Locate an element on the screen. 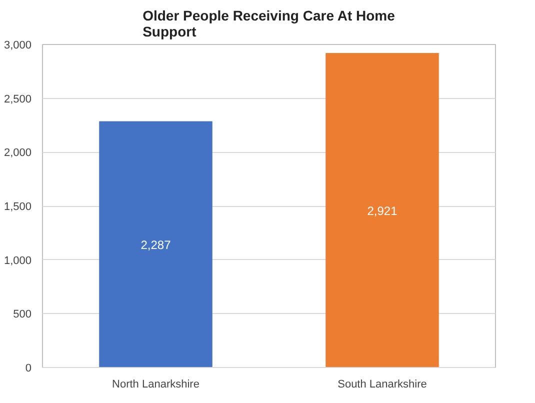  y-tick-label: 2,500 is located at coordinates (18, 99).